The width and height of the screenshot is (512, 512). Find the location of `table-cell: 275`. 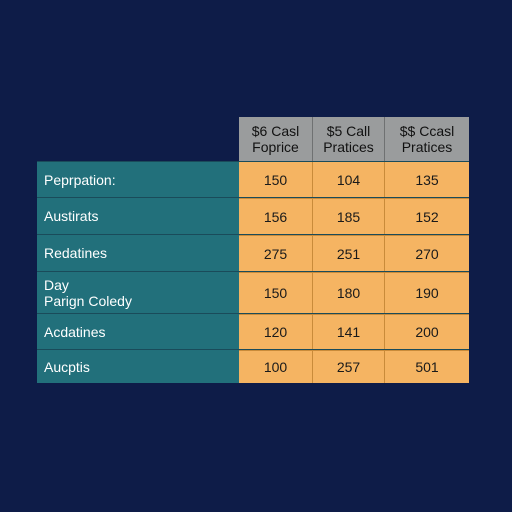

table-cell: 275 is located at coordinates (276, 253).